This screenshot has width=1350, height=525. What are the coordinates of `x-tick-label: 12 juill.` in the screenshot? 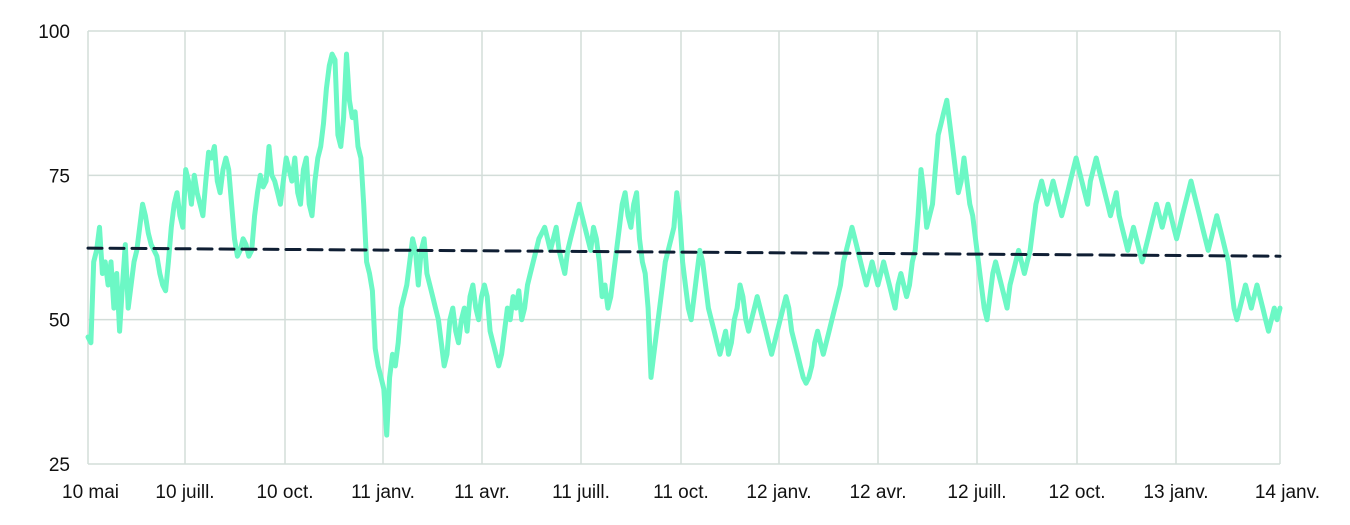 It's located at (976, 492).